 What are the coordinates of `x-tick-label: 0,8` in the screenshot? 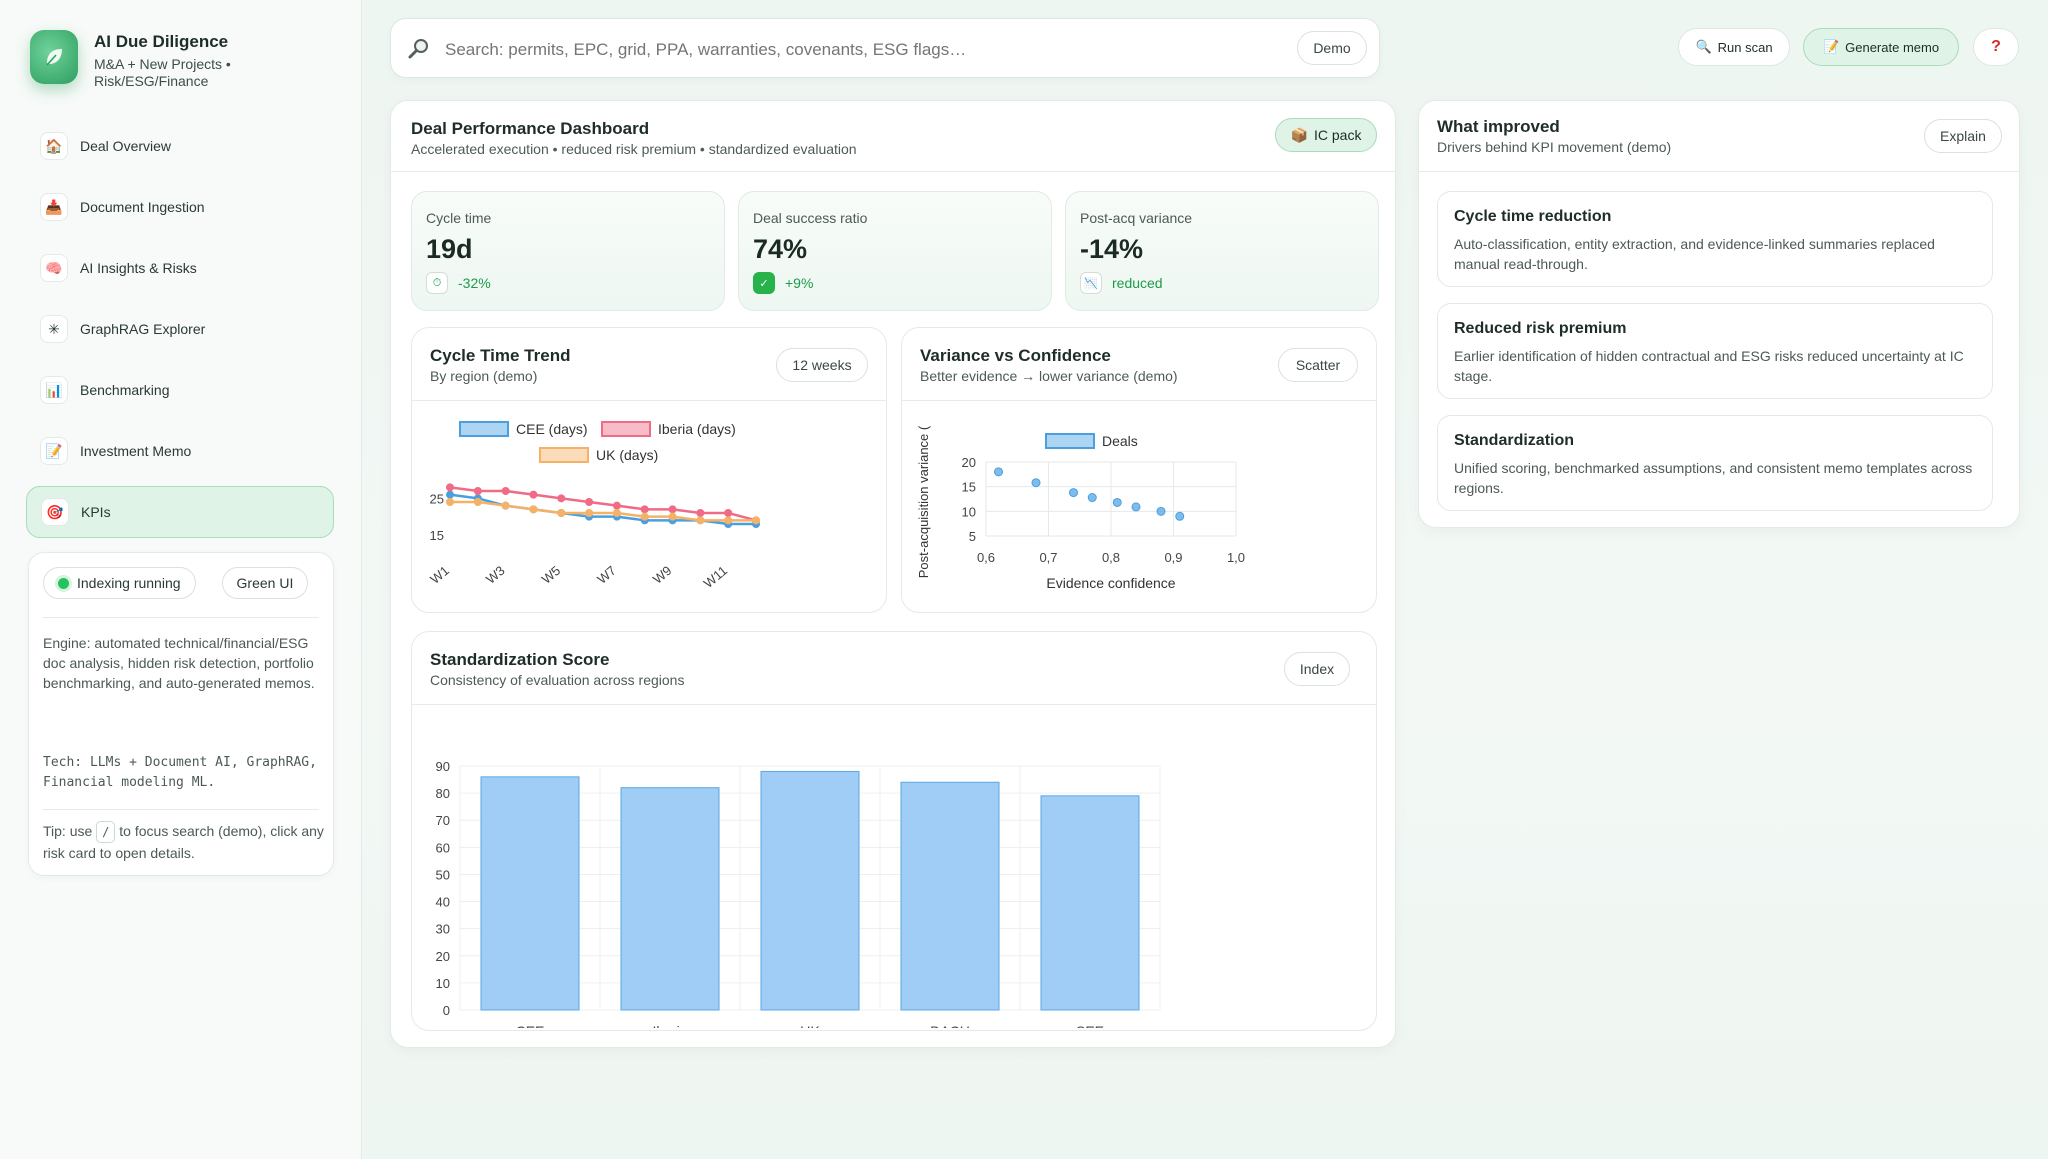 It's located at (1111, 557).